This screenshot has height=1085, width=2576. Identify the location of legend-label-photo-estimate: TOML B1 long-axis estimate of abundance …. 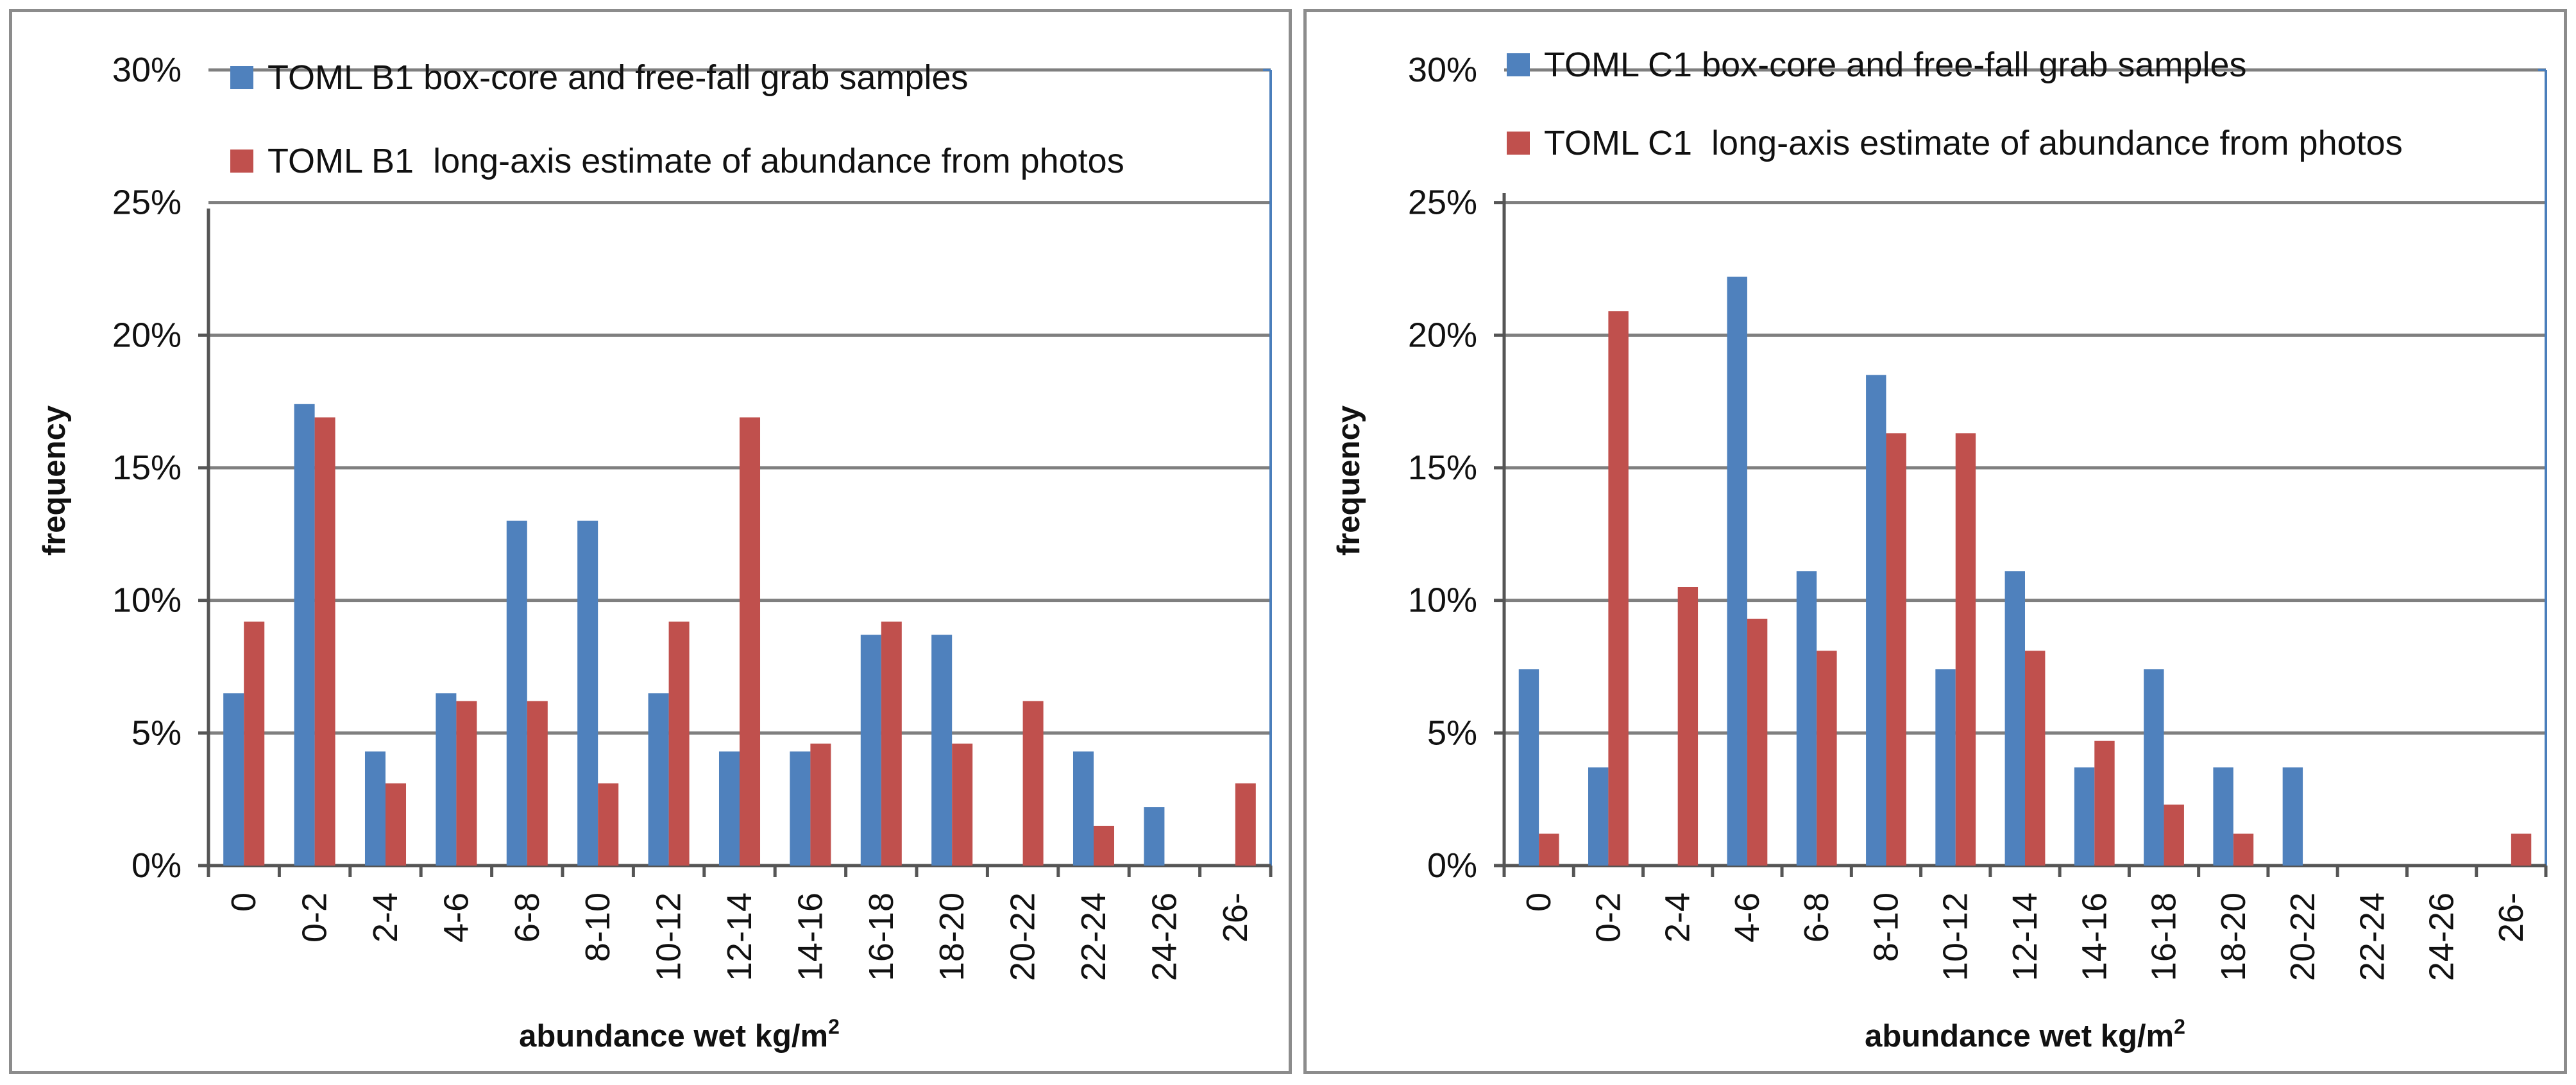
(695, 161).